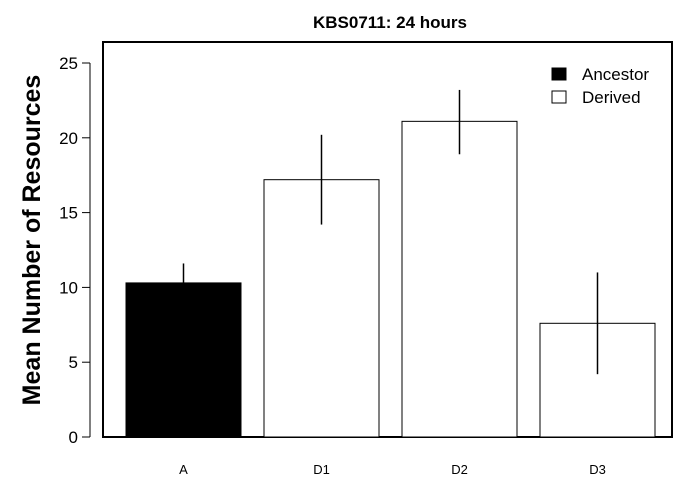 The image size is (700, 500). What do you see at coordinates (68, 63) in the screenshot?
I see `y-tick-label: 25` at bounding box center [68, 63].